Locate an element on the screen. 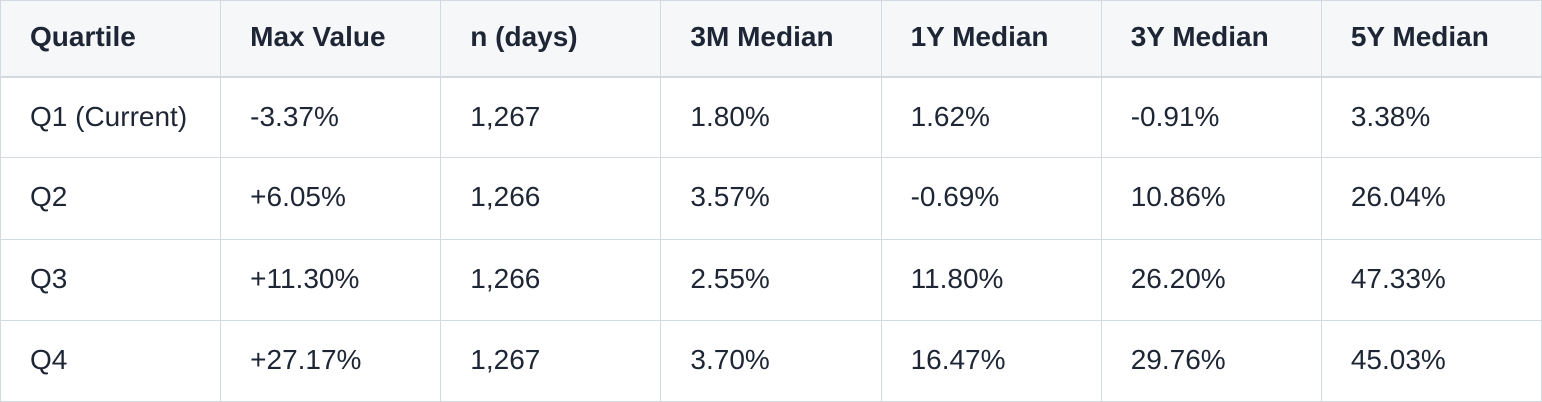 Image resolution: width=1542 pixels, height=402 pixels. column-header-1y-median: 1Y Median is located at coordinates (991, 39).